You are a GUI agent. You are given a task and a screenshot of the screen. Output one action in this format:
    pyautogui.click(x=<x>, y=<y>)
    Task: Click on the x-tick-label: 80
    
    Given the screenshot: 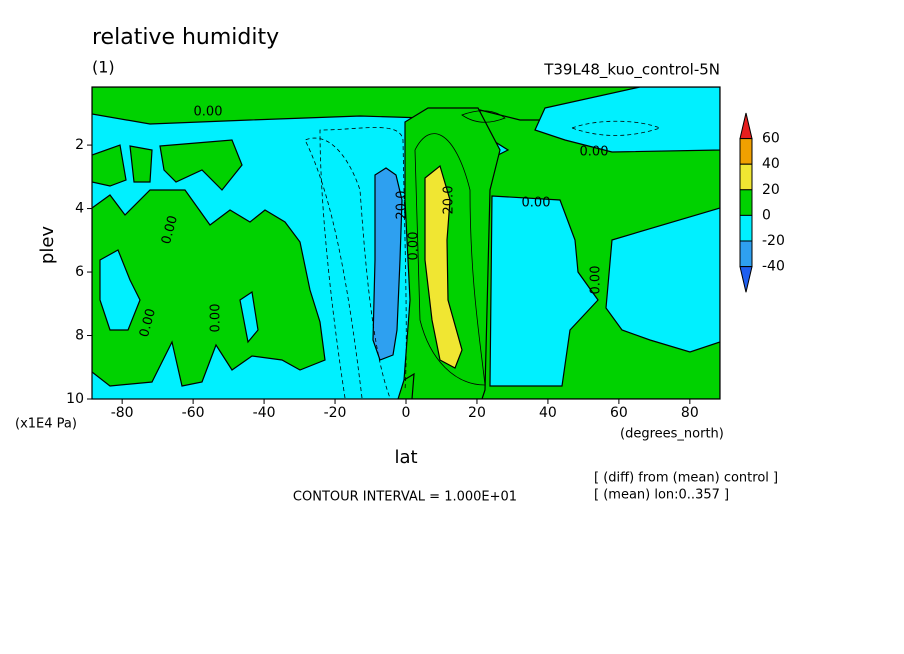 What is the action you would take?
    pyautogui.click(x=690, y=413)
    